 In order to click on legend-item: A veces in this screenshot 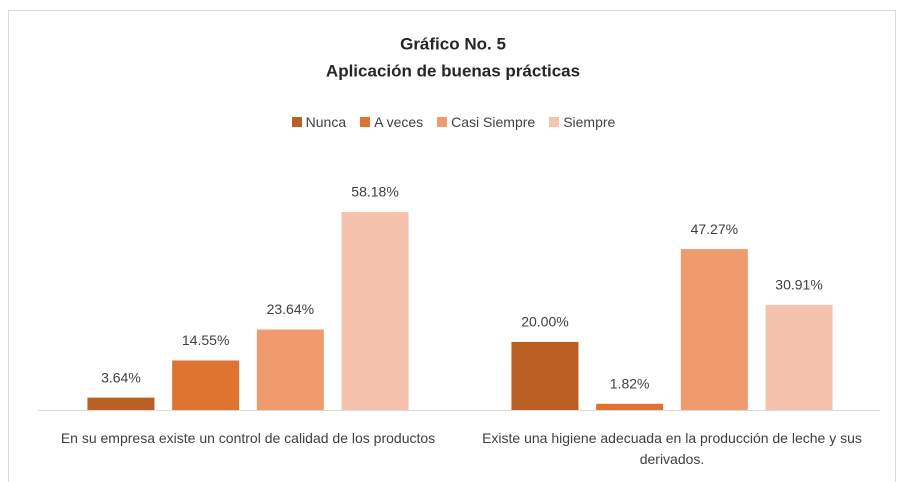, I will do `click(391, 122)`.